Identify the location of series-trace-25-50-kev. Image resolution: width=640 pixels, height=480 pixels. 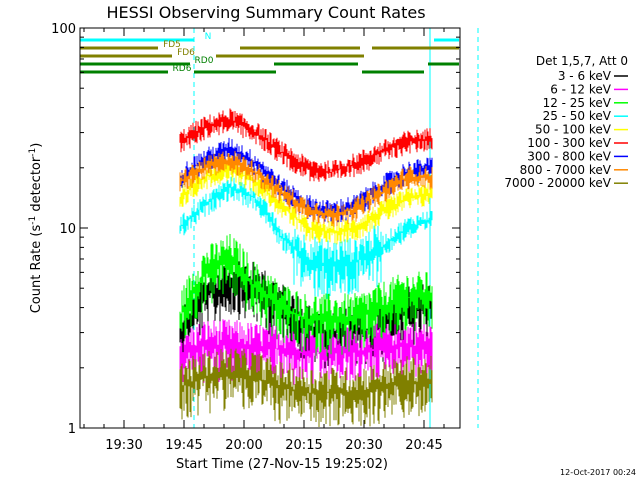
(306, 237).